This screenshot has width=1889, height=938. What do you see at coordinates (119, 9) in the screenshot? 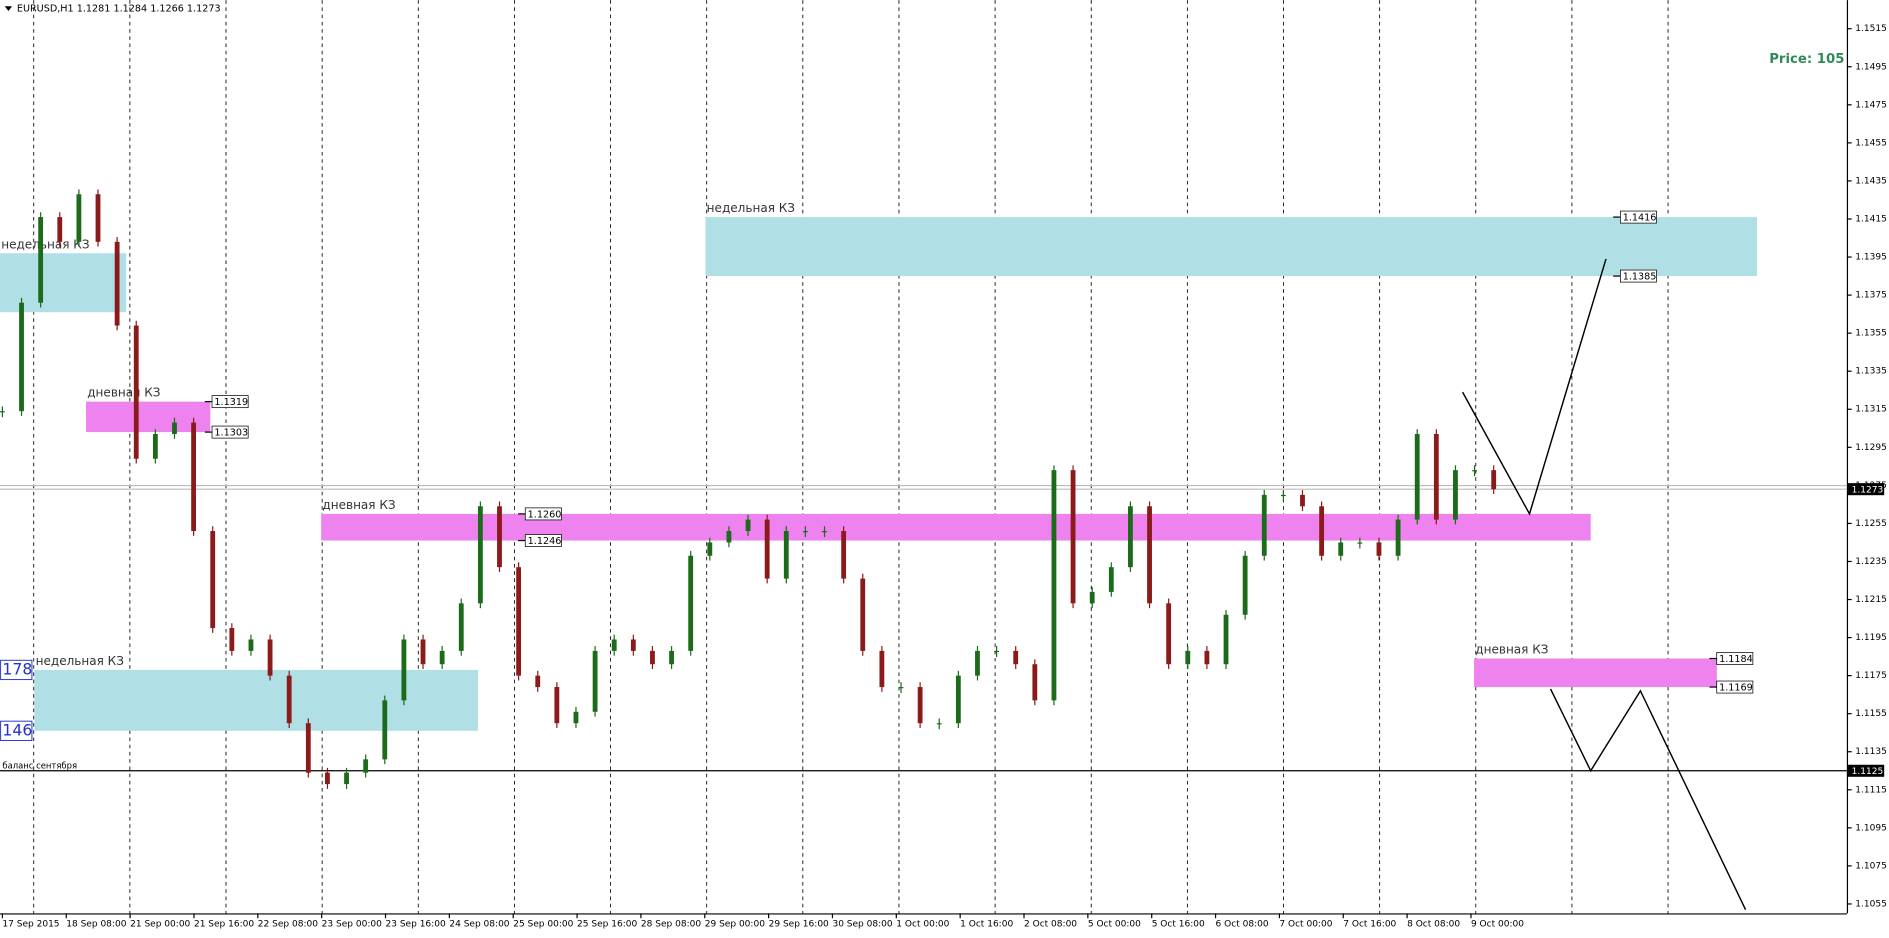
I see `header: EURUSD,H1 1.1281 1.1284 1.1266 1.1273` at bounding box center [119, 9].